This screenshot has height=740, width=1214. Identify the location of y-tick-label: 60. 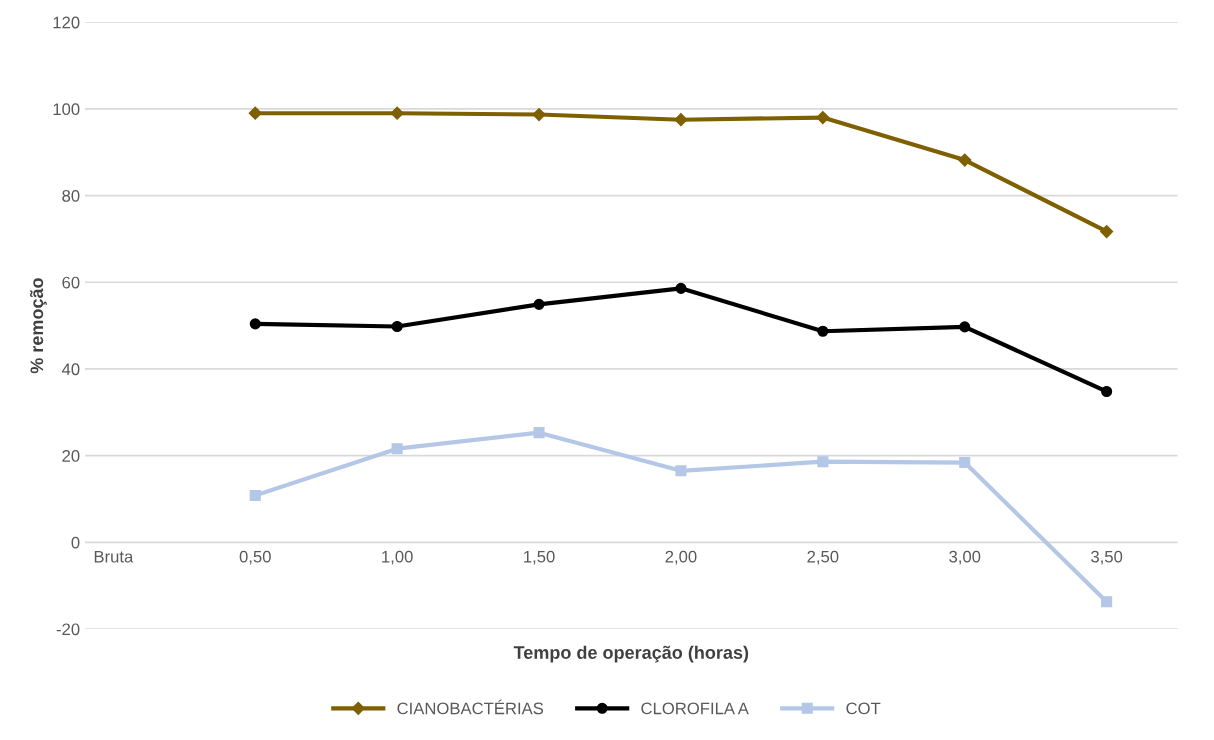
(71, 282).